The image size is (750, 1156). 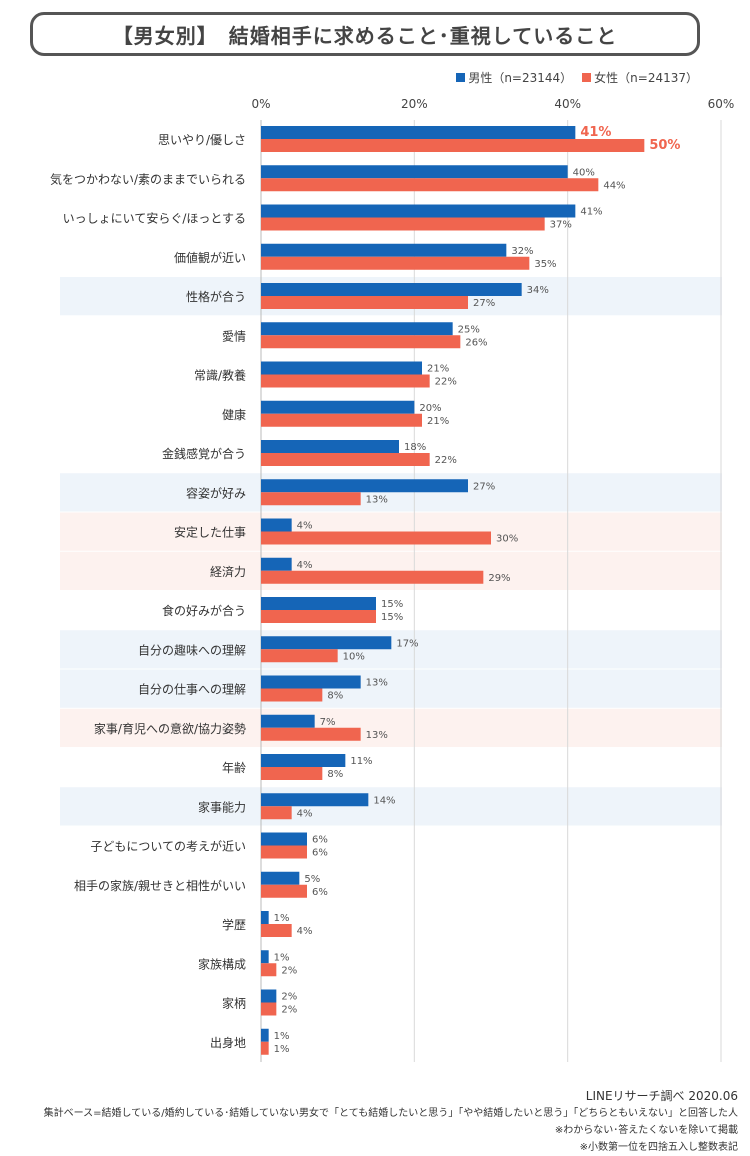 I want to click on value-label-female: 13%, so click(x=377, y=499).